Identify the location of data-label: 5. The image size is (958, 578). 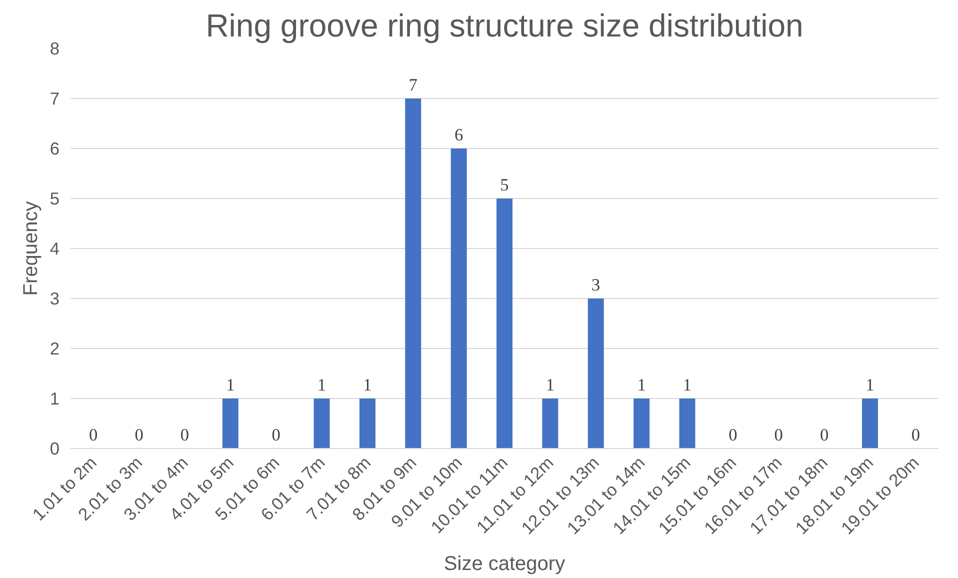
(504, 185).